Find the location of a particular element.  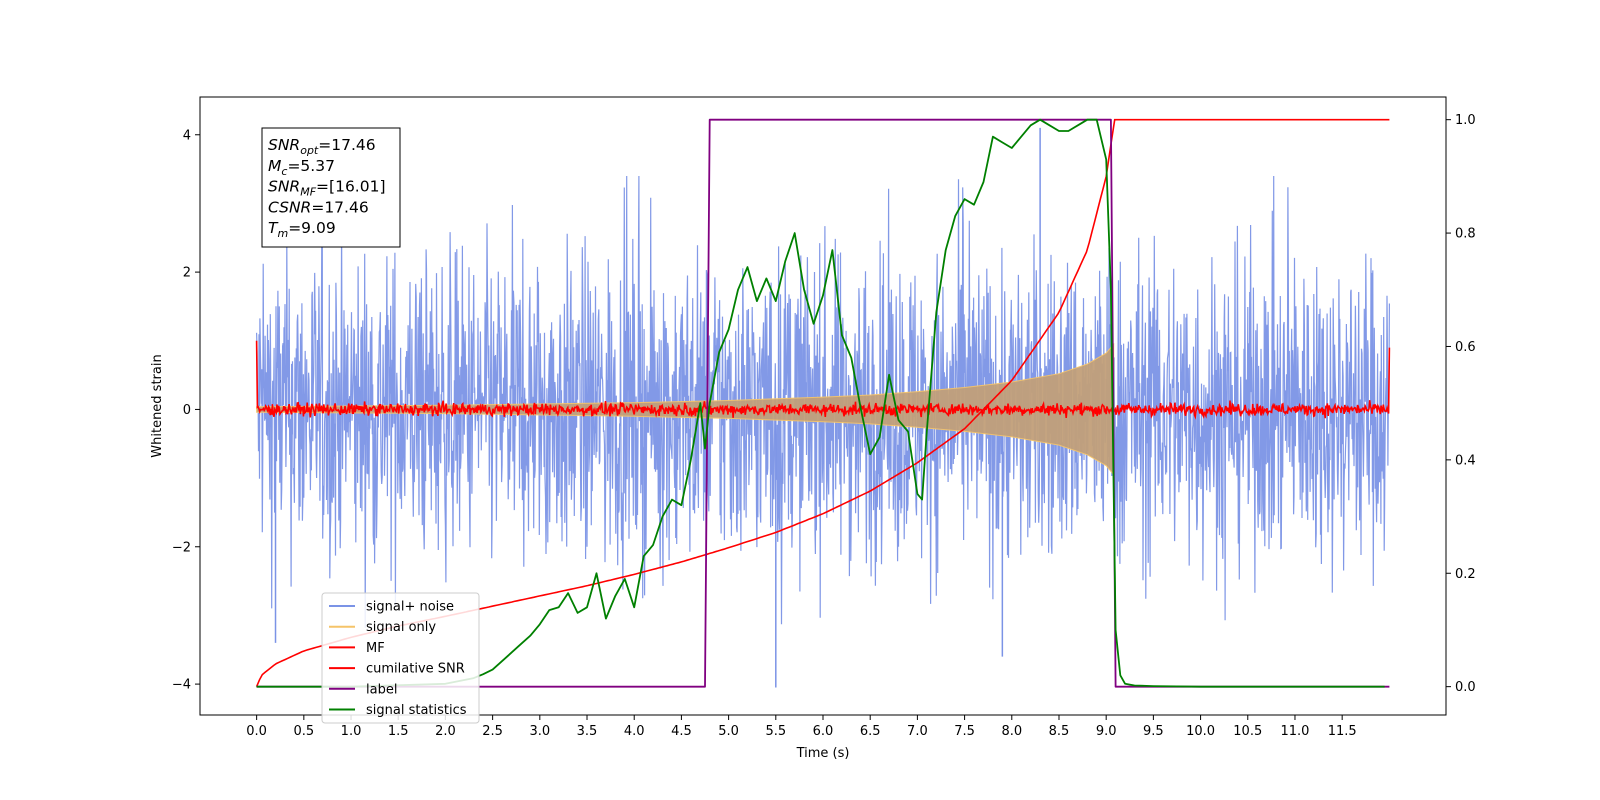

annotation-subscript: MF is located at coordinates (308, 192).